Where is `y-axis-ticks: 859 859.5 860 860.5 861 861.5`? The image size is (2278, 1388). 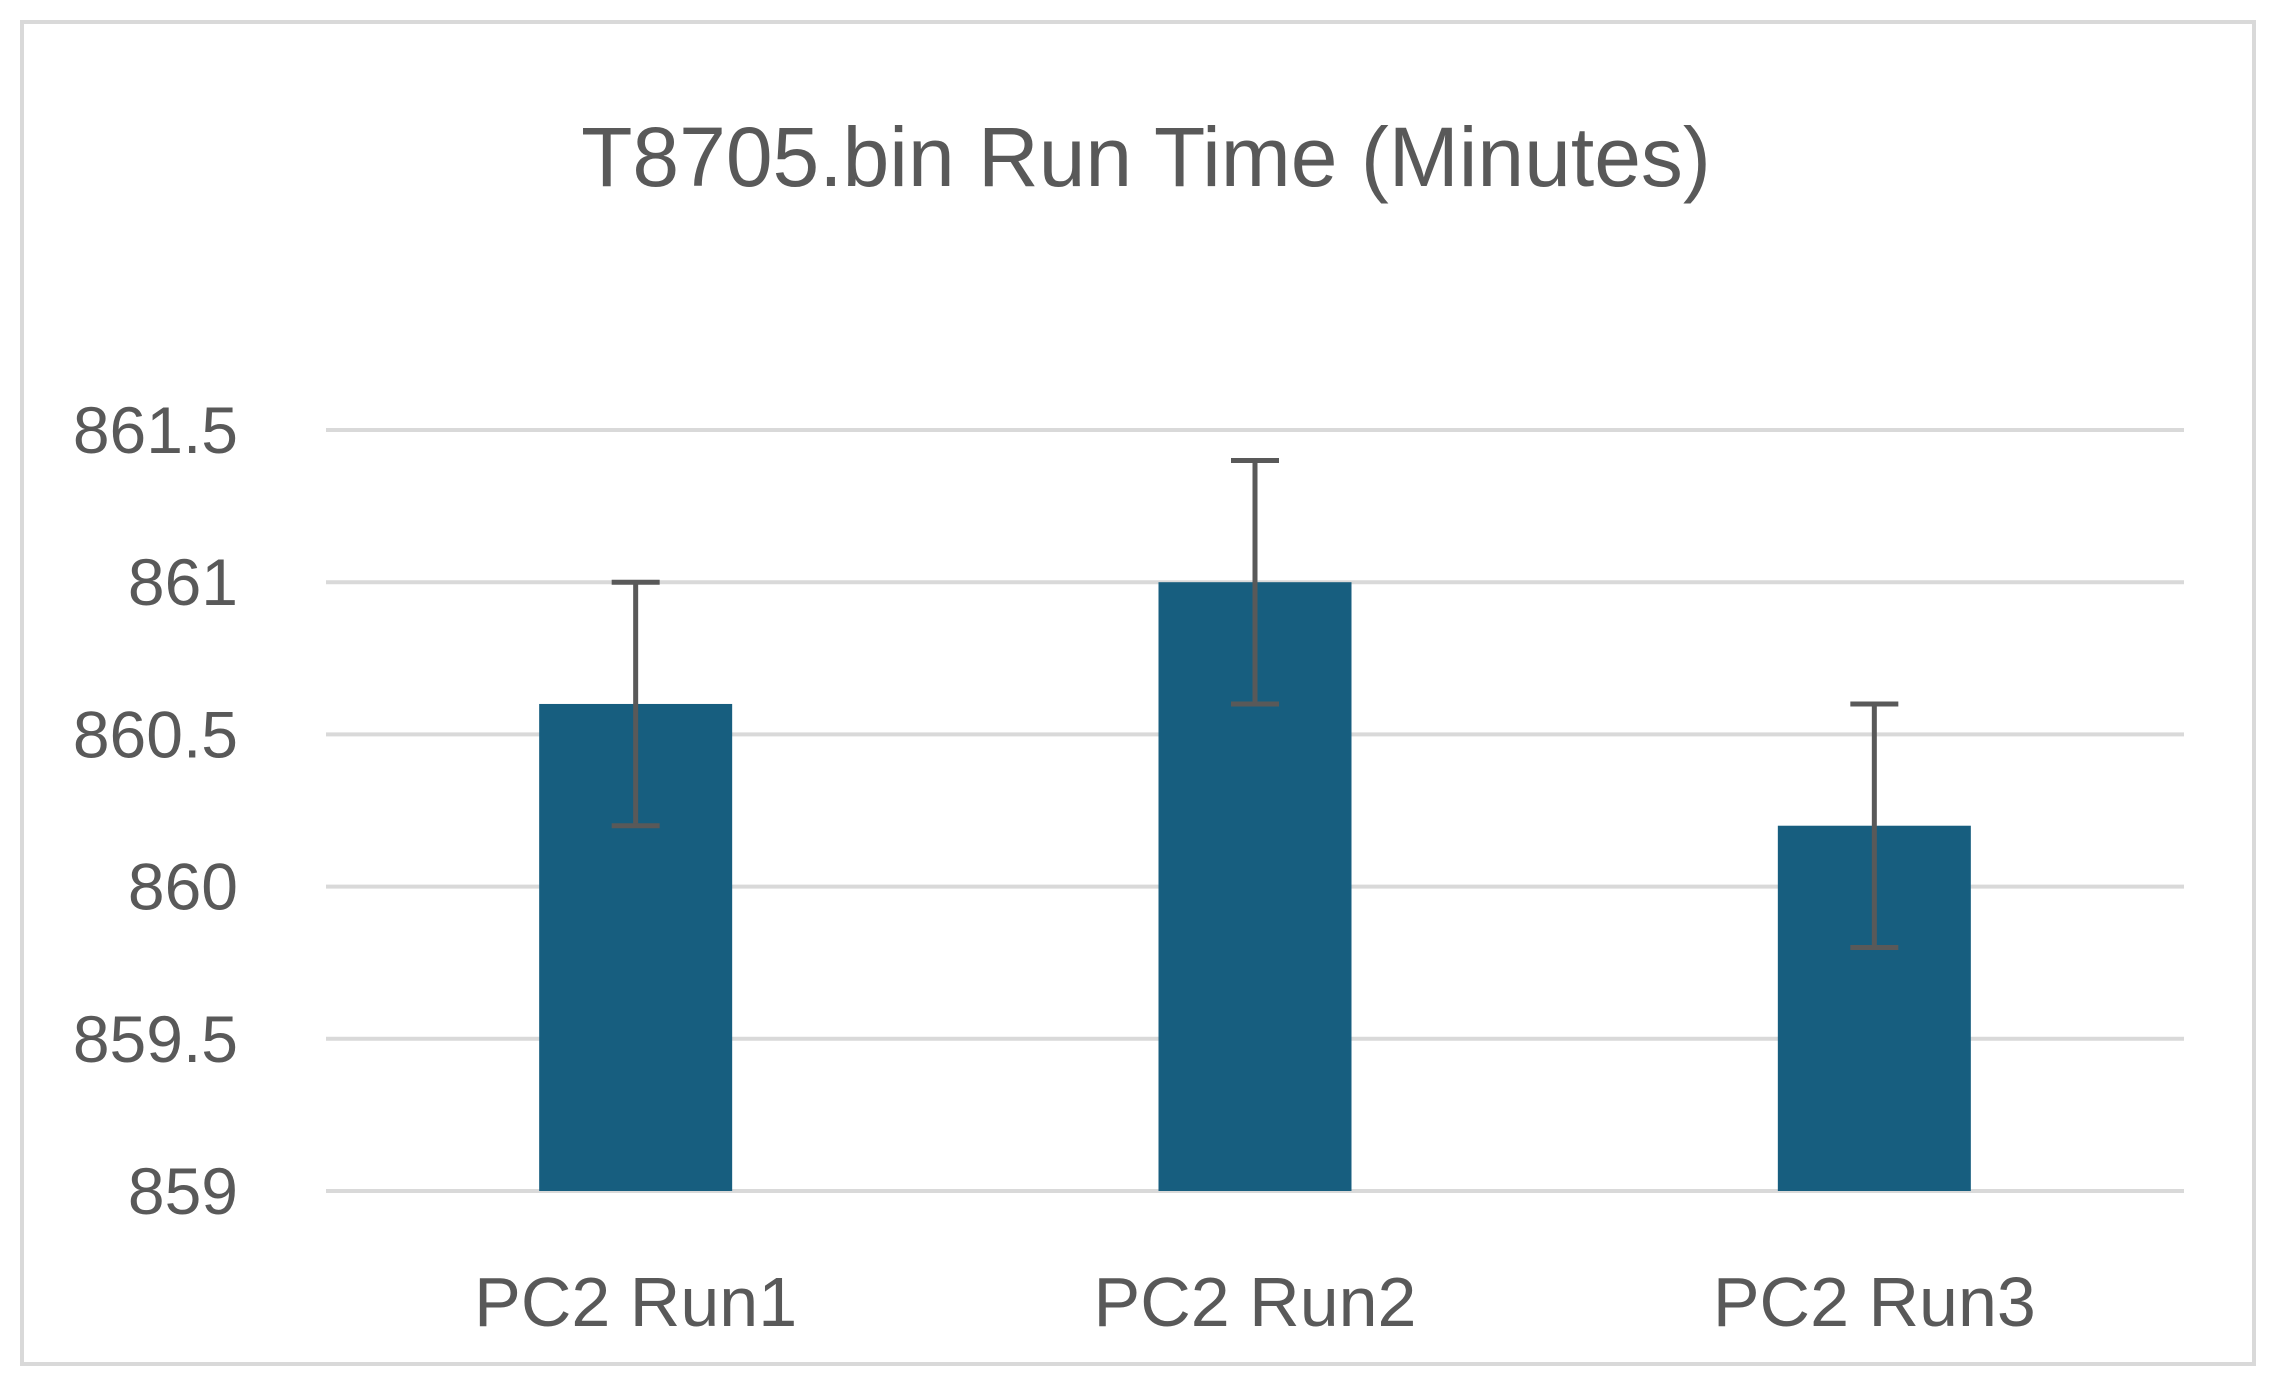
y-axis-ticks: 859 859.5 860 860.5 861 861.5 is located at coordinates (155, 810).